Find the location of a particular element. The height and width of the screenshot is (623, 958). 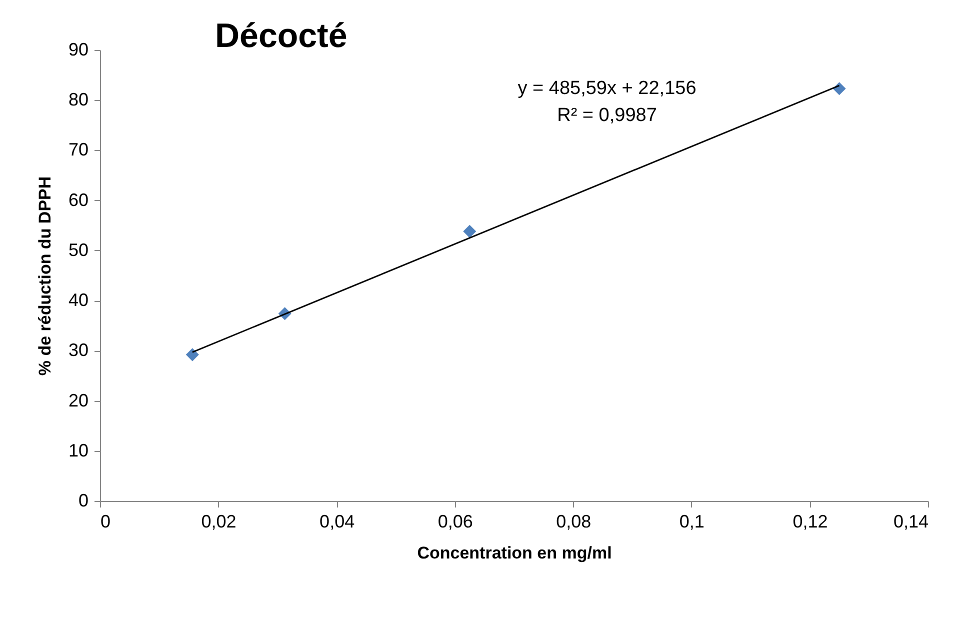

x-tick-label: 0,08 is located at coordinates (574, 522).